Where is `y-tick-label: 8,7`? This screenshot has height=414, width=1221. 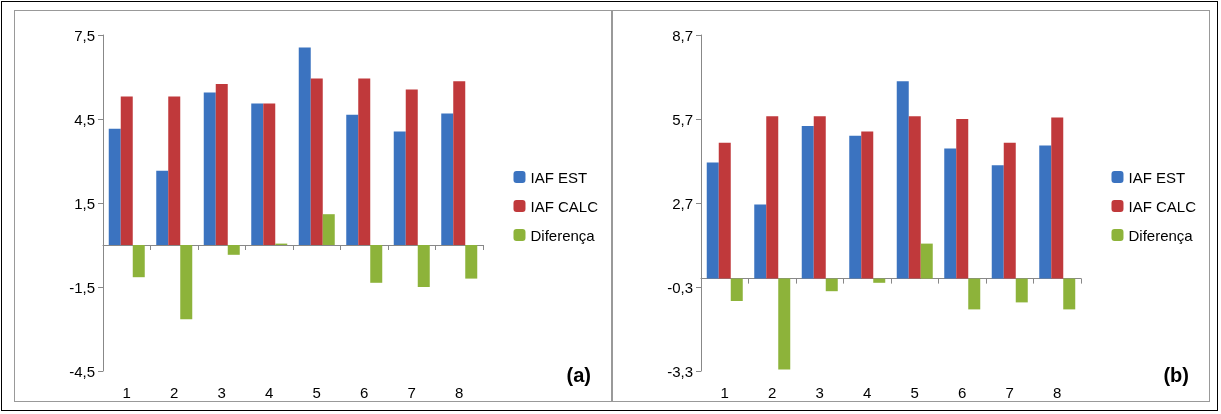 y-tick-label: 8,7 is located at coordinates (682, 35).